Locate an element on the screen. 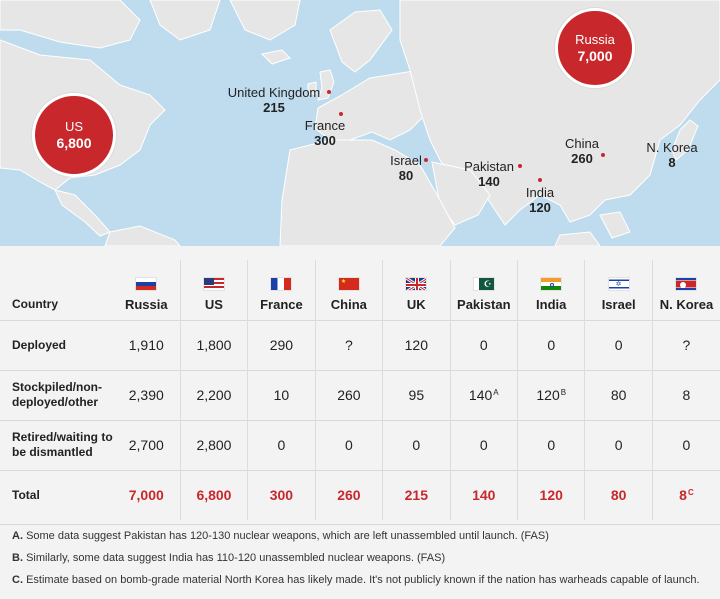 The width and height of the screenshot is (720, 599). map-dot-israel is located at coordinates (426, 160).